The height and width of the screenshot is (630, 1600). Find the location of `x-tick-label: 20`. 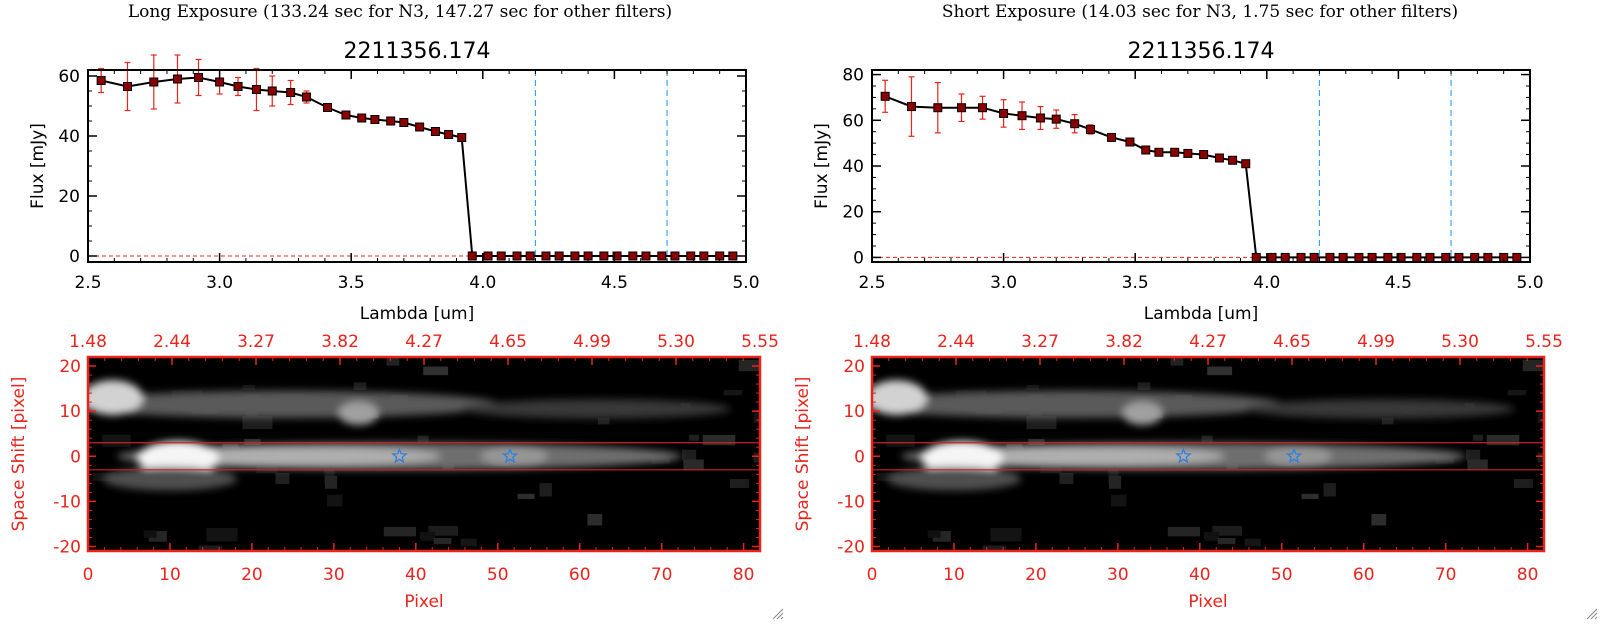

x-tick-label: 20 is located at coordinates (1036, 575).